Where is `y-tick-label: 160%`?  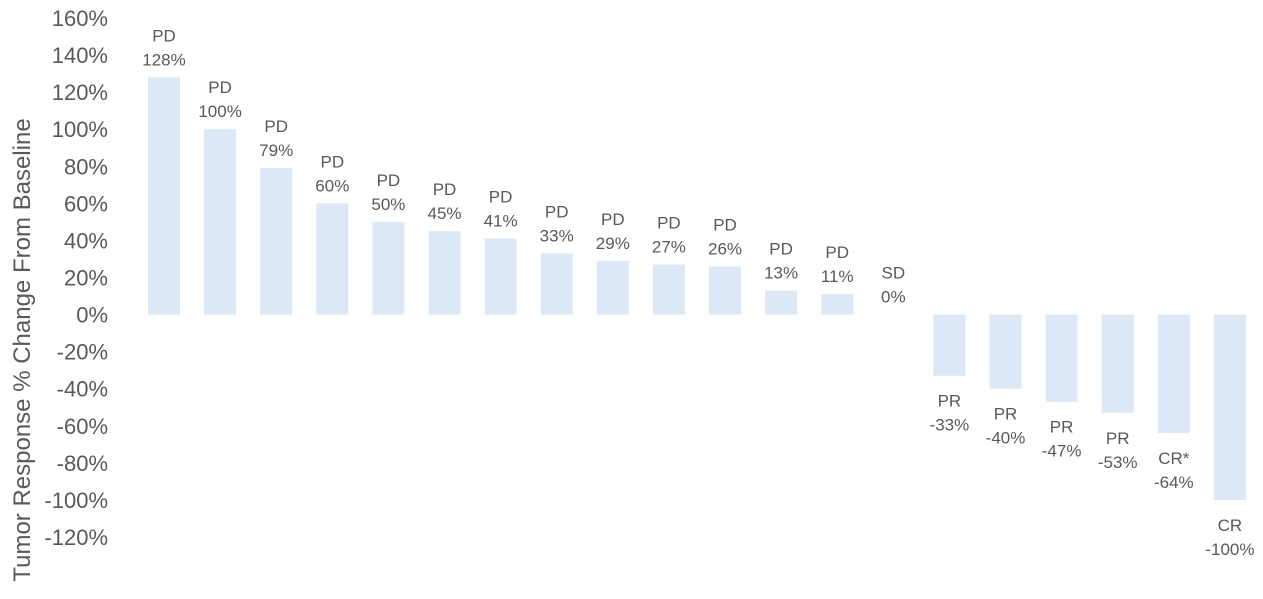 y-tick-label: 160% is located at coordinates (80, 18).